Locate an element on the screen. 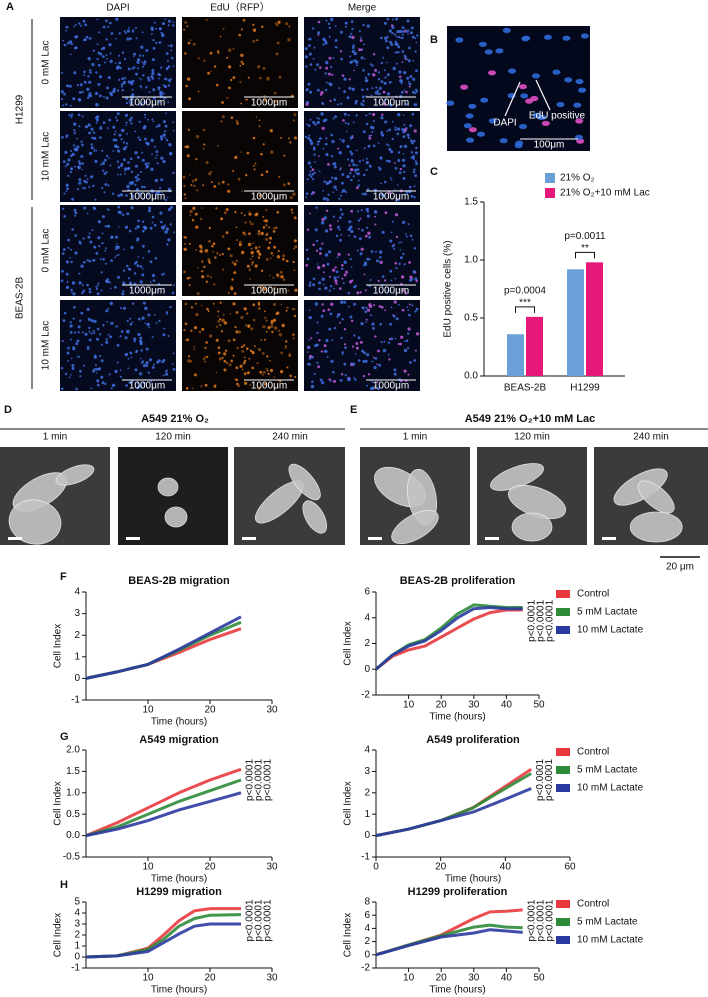 This screenshot has height=997, width=708. micrograph is located at coordinates (173, 496).